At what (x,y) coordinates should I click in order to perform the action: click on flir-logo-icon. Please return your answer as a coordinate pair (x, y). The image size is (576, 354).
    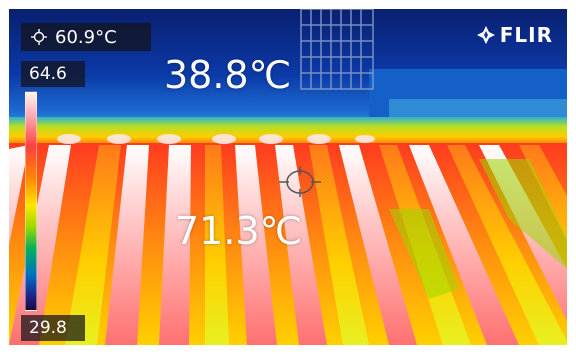
    Looking at the image, I should click on (485, 35).